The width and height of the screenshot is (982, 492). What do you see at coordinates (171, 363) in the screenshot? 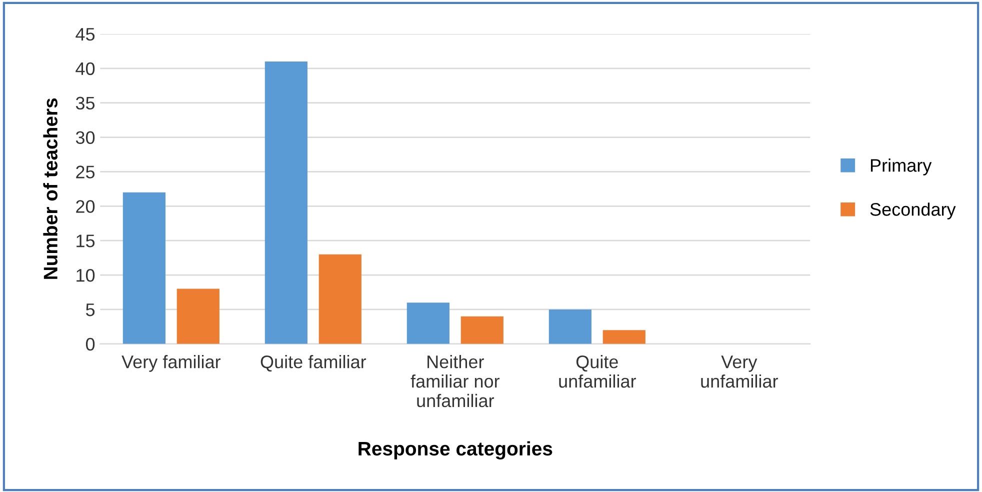
I see `x-tick-label: Very familiar` at bounding box center [171, 363].